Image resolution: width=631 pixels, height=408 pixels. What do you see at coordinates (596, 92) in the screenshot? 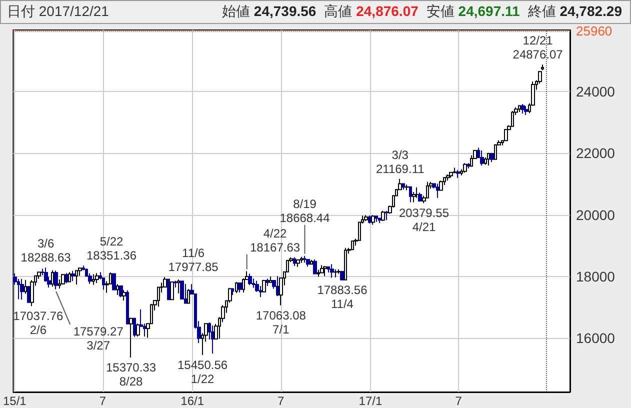
I see `y-tick-label: 24000` at bounding box center [596, 92].